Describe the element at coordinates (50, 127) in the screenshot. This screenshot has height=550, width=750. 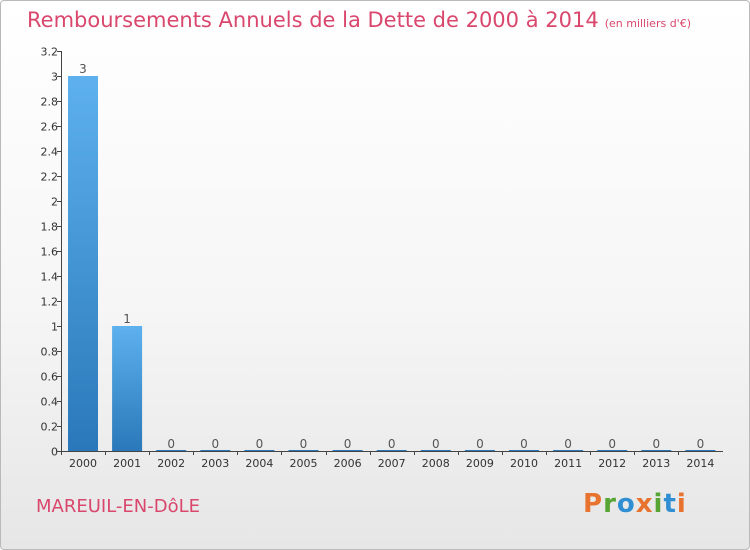
I see `y-tick-label: 2.6` at that location.